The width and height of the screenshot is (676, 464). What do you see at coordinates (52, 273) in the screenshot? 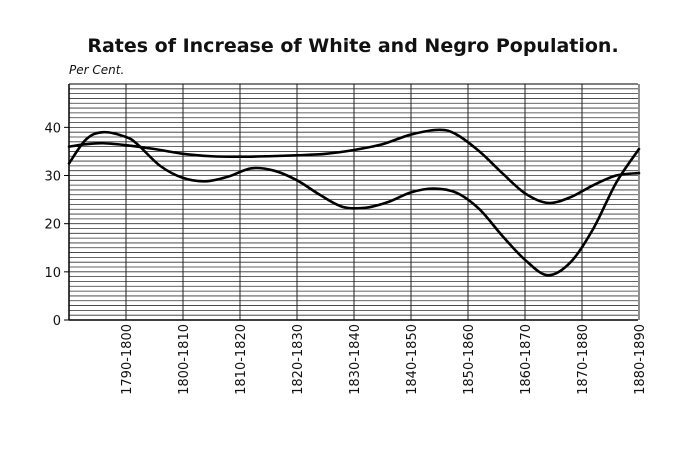
I see `y-tick-label: 10` at bounding box center [52, 273].